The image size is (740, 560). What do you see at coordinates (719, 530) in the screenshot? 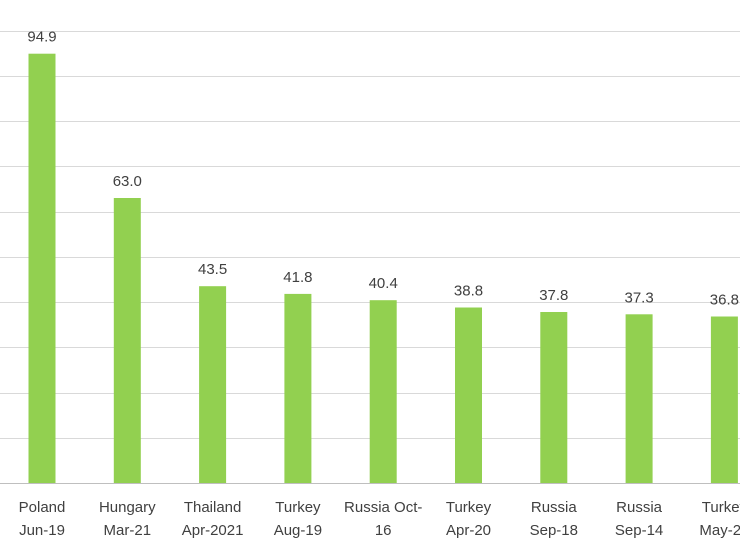
I see `x-tick-label: May-20` at bounding box center [719, 530].